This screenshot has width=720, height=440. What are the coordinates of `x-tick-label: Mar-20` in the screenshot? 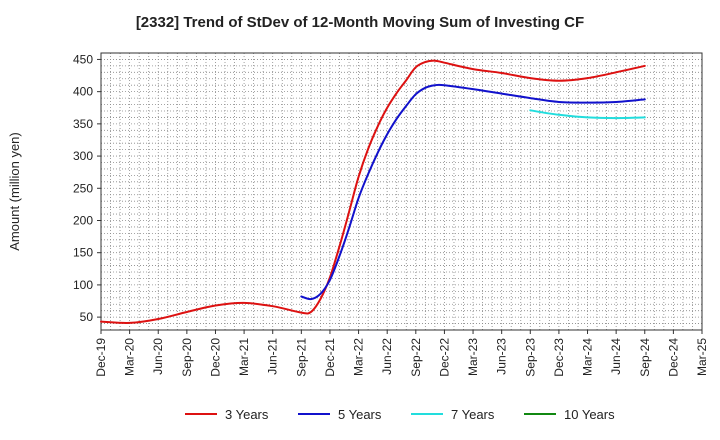 It's located at (130, 357).